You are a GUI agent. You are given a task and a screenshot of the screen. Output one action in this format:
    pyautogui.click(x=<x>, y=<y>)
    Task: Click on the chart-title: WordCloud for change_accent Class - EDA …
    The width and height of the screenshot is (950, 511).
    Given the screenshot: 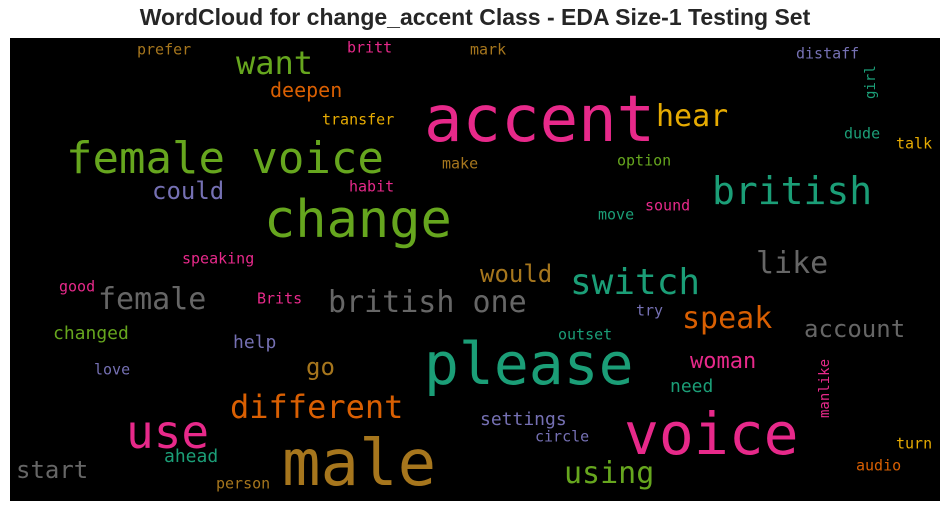 What is the action you would take?
    pyautogui.click(x=475, y=17)
    